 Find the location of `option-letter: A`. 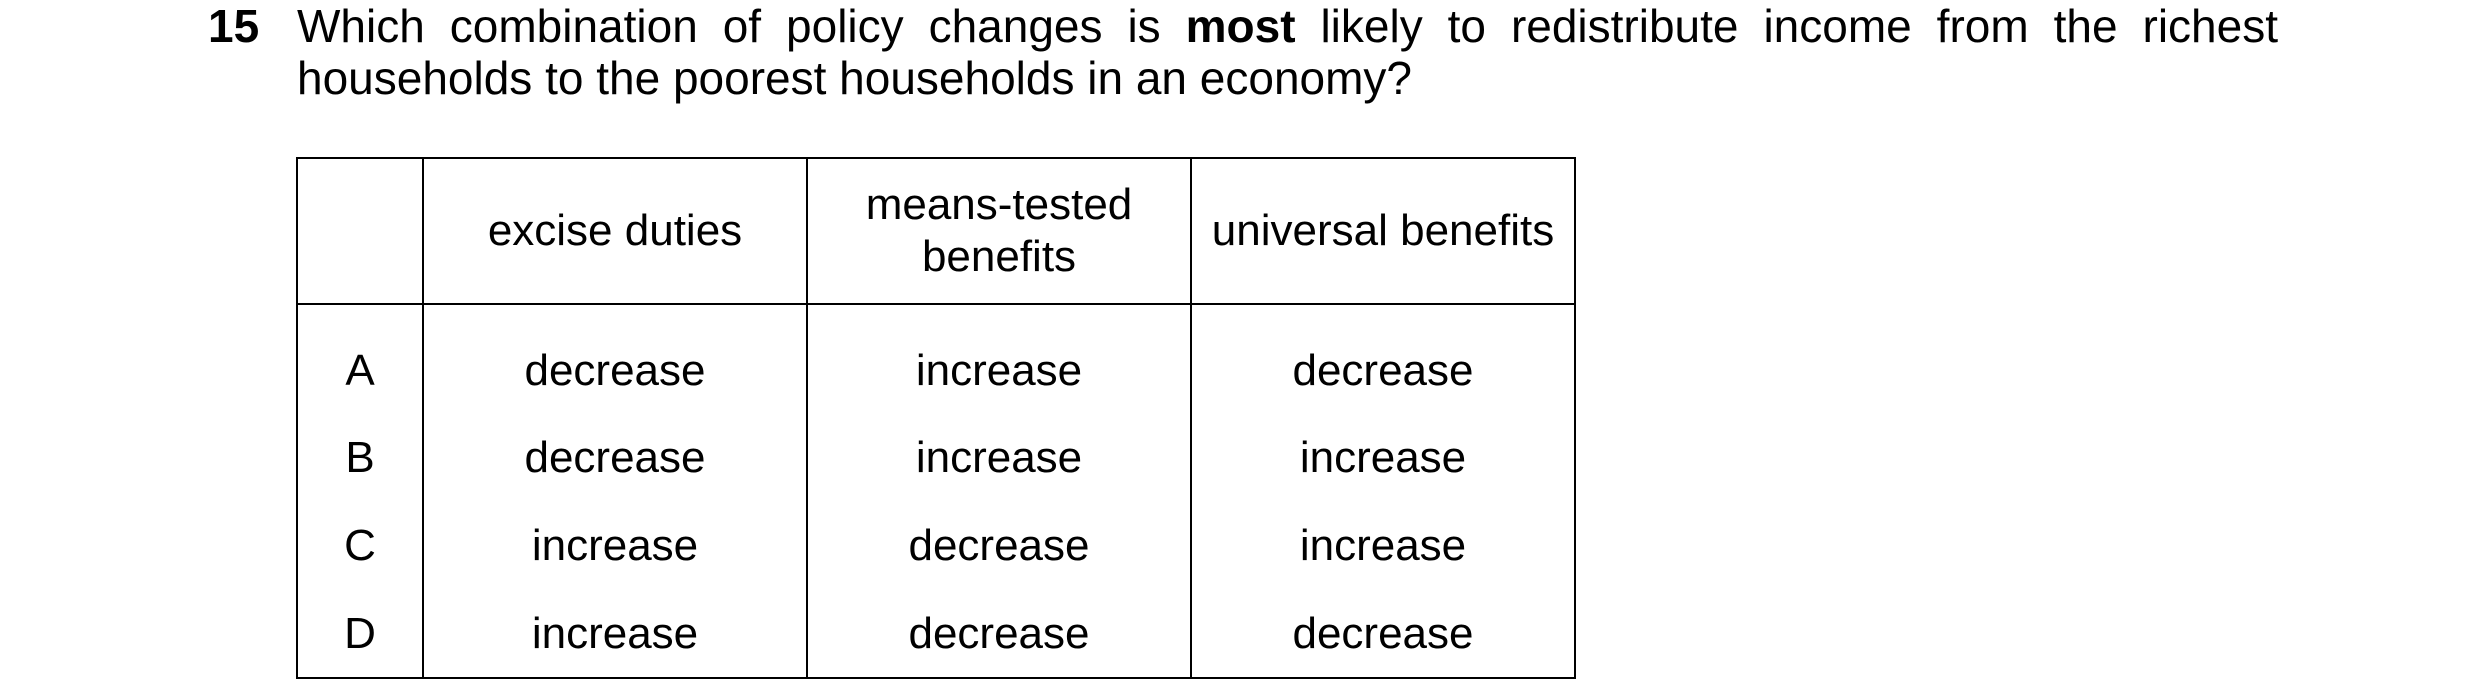

option-letter: A is located at coordinates (360, 359).